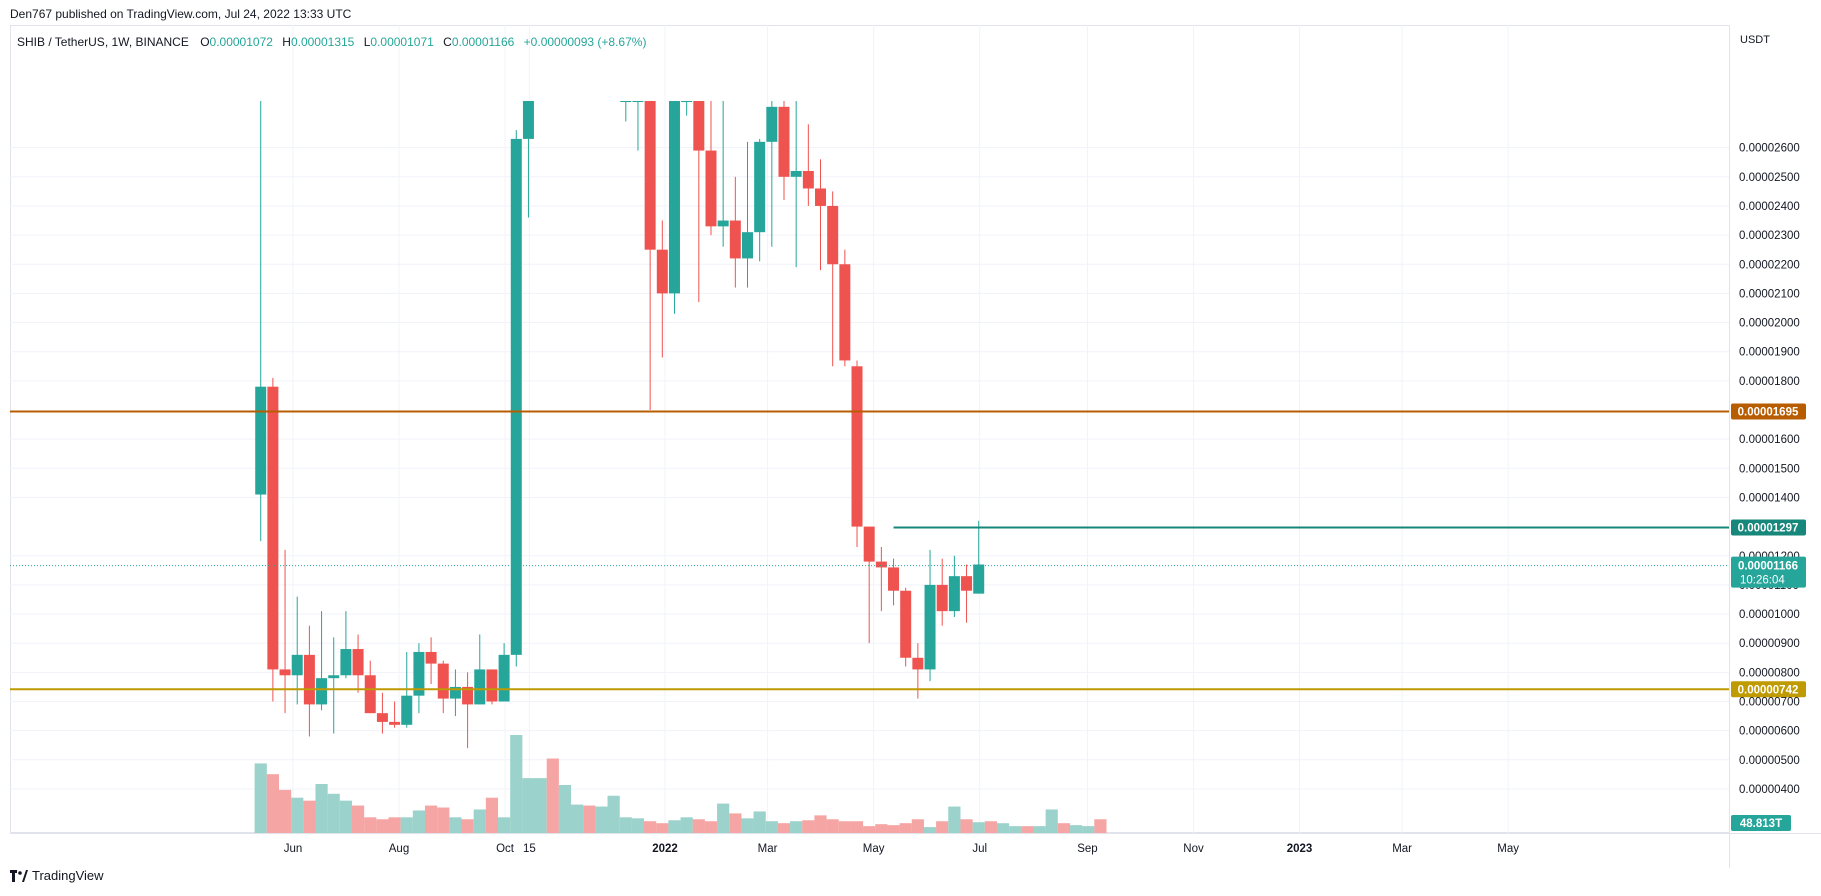 This screenshot has height=896, width=1821. I want to click on time-tick-label: 15, so click(529, 849).